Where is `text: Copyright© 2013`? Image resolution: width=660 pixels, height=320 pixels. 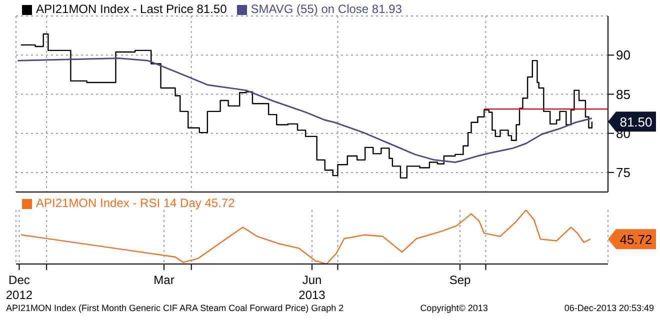 text: Copyright© 2013 is located at coordinates (454, 308).